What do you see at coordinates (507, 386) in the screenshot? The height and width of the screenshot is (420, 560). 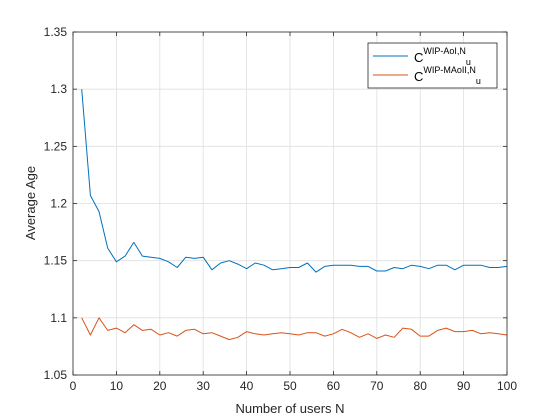 I see `x-tick-label: 100` at bounding box center [507, 386].